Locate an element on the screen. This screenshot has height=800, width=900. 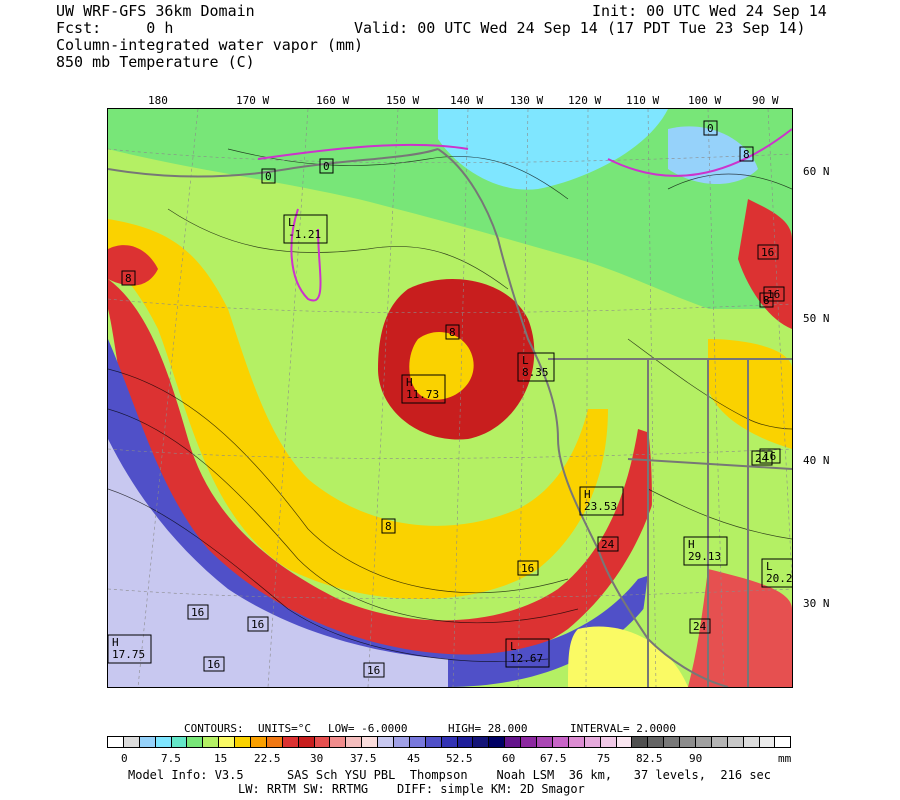
high-pressure-label: H11.73 is located at coordinates (423, 389).